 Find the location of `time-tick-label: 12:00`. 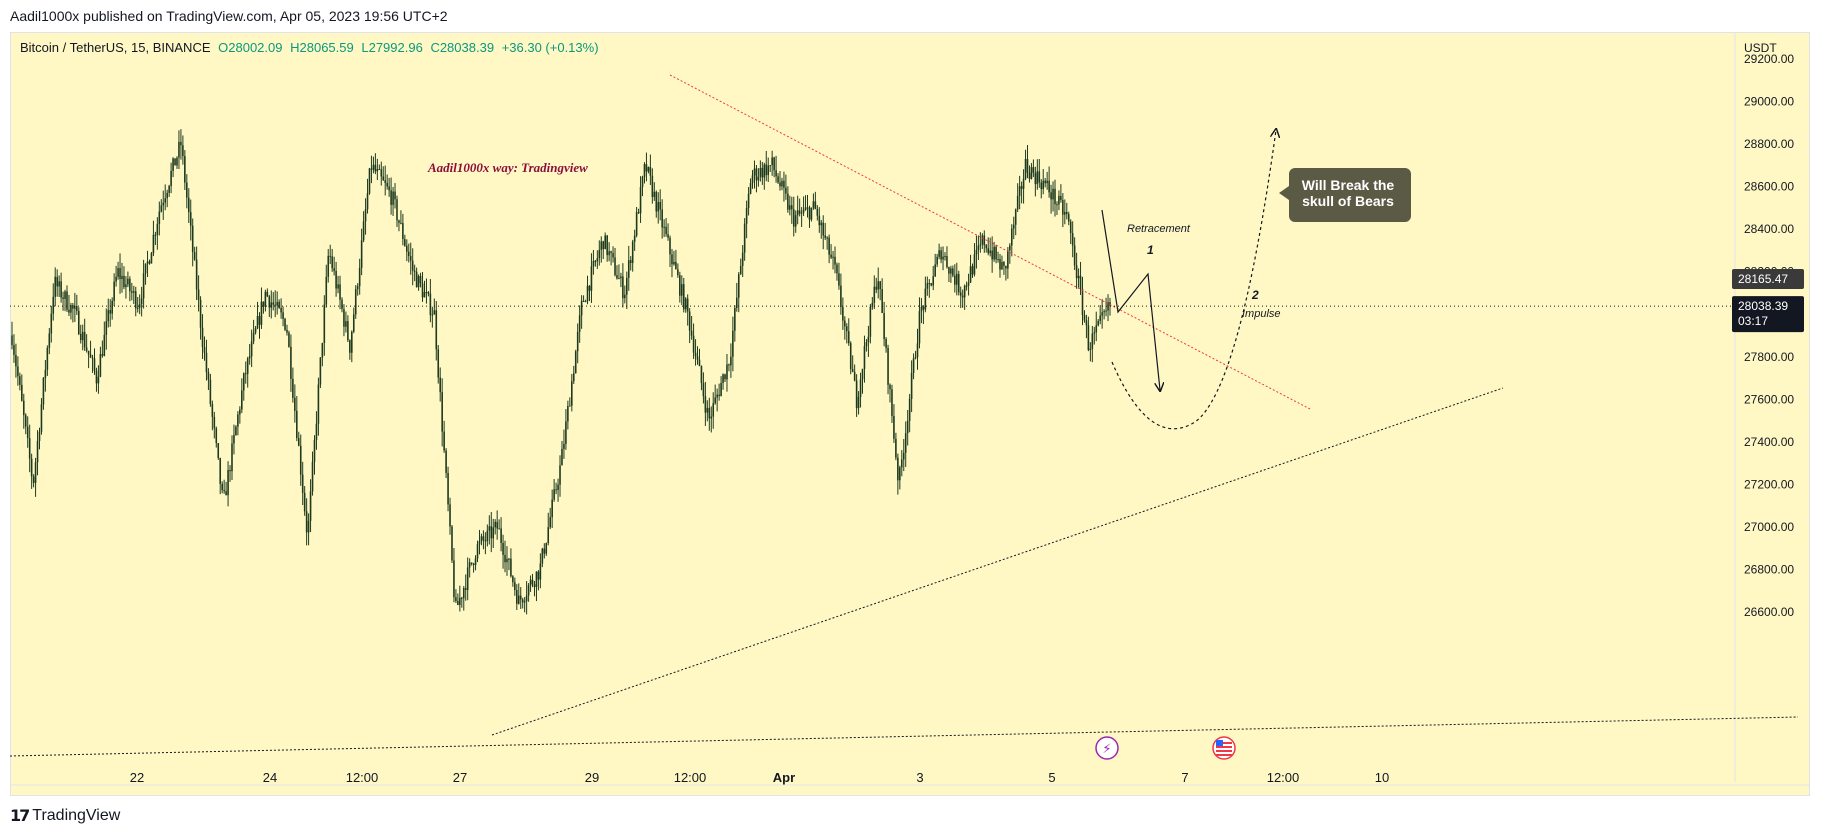

time-tick-label: 12:00 is located at coordinates (1283, 777).